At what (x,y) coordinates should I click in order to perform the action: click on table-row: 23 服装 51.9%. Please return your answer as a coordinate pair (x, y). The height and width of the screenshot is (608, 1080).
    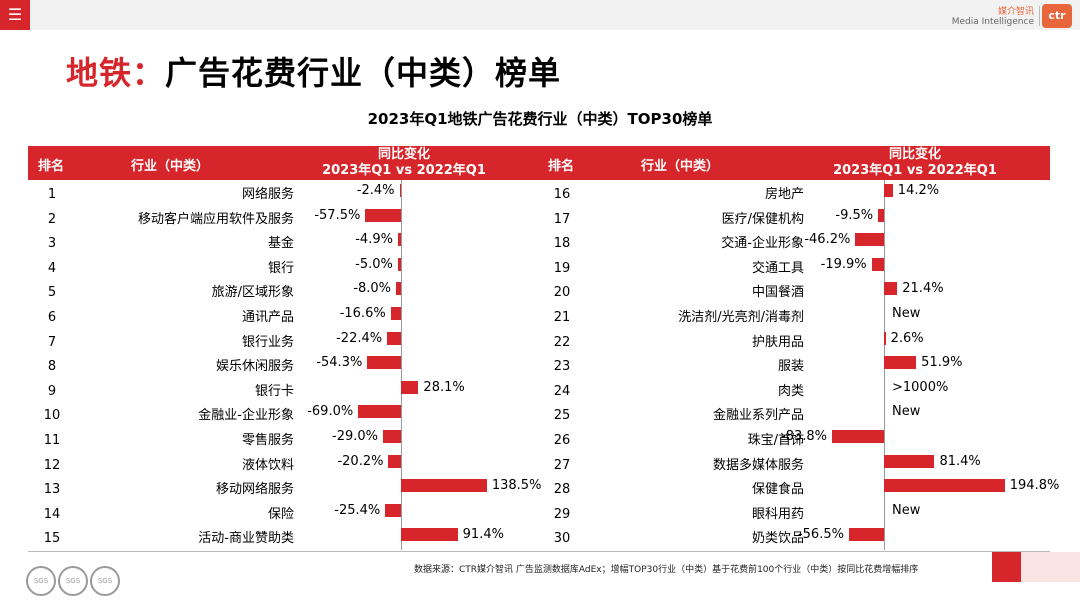
    Looking at the image, I should click on (540, 364).